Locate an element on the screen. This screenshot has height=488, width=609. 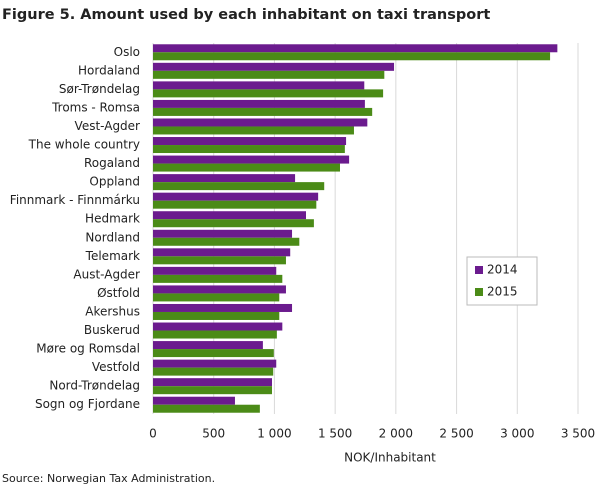
y-tick-label: Finnmark - Finnmárku is located at coordinates (75, 200).